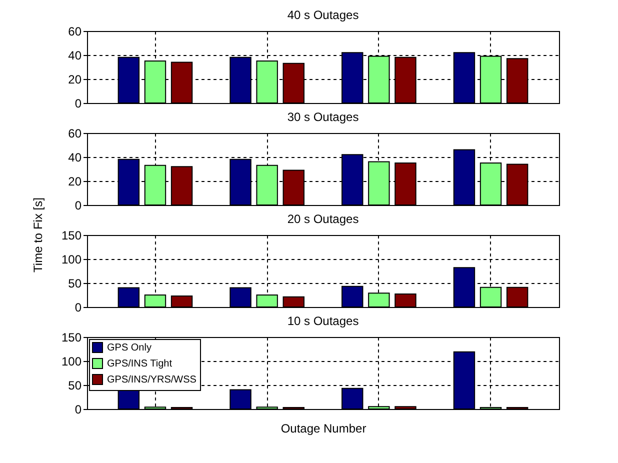 The height and width of the screenshot is (463, 618). Describe the element at coordinates (323, 219) in the screenshot. I see `chart-title: 20 s Outages` at that location.